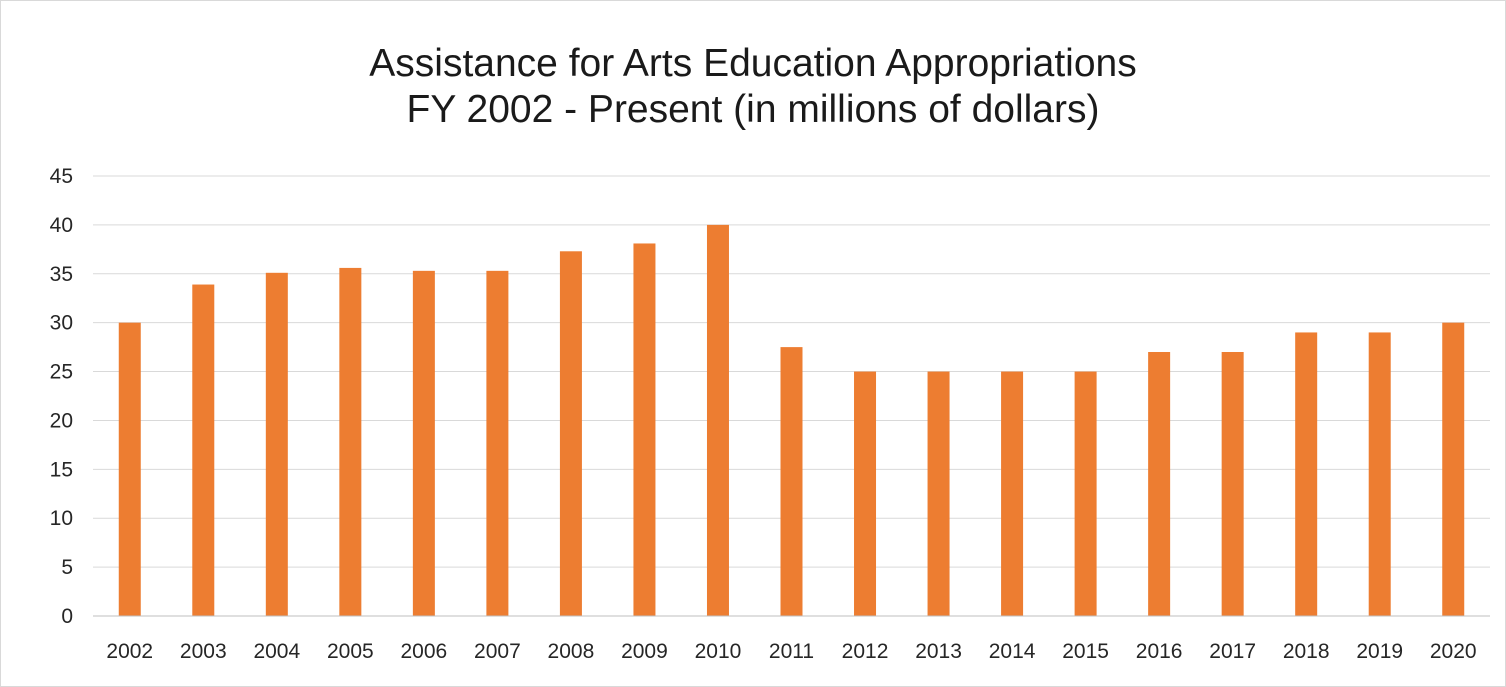 Image resolution: width=1506 pixels, height=687 pixels. What do you see at coordinates (350, 441) in the screenshot?
I see `bar-2005` at bounding box center [350, 441].